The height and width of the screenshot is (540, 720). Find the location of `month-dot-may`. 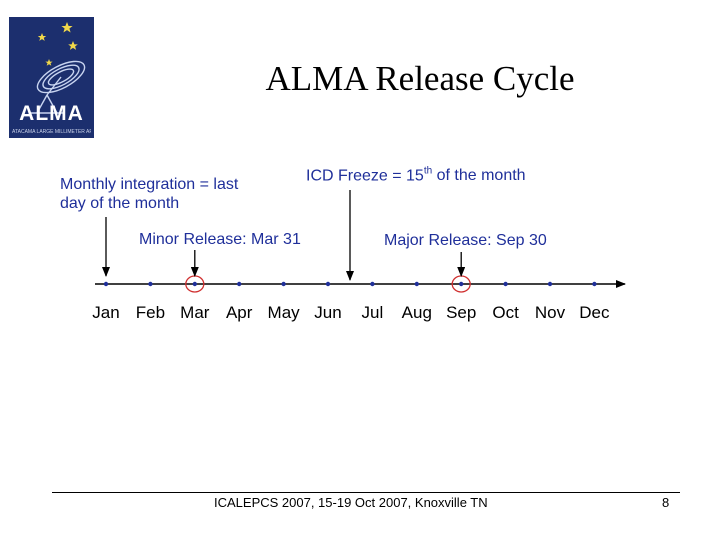

month-dot-may is located at coordinates (283, 284).